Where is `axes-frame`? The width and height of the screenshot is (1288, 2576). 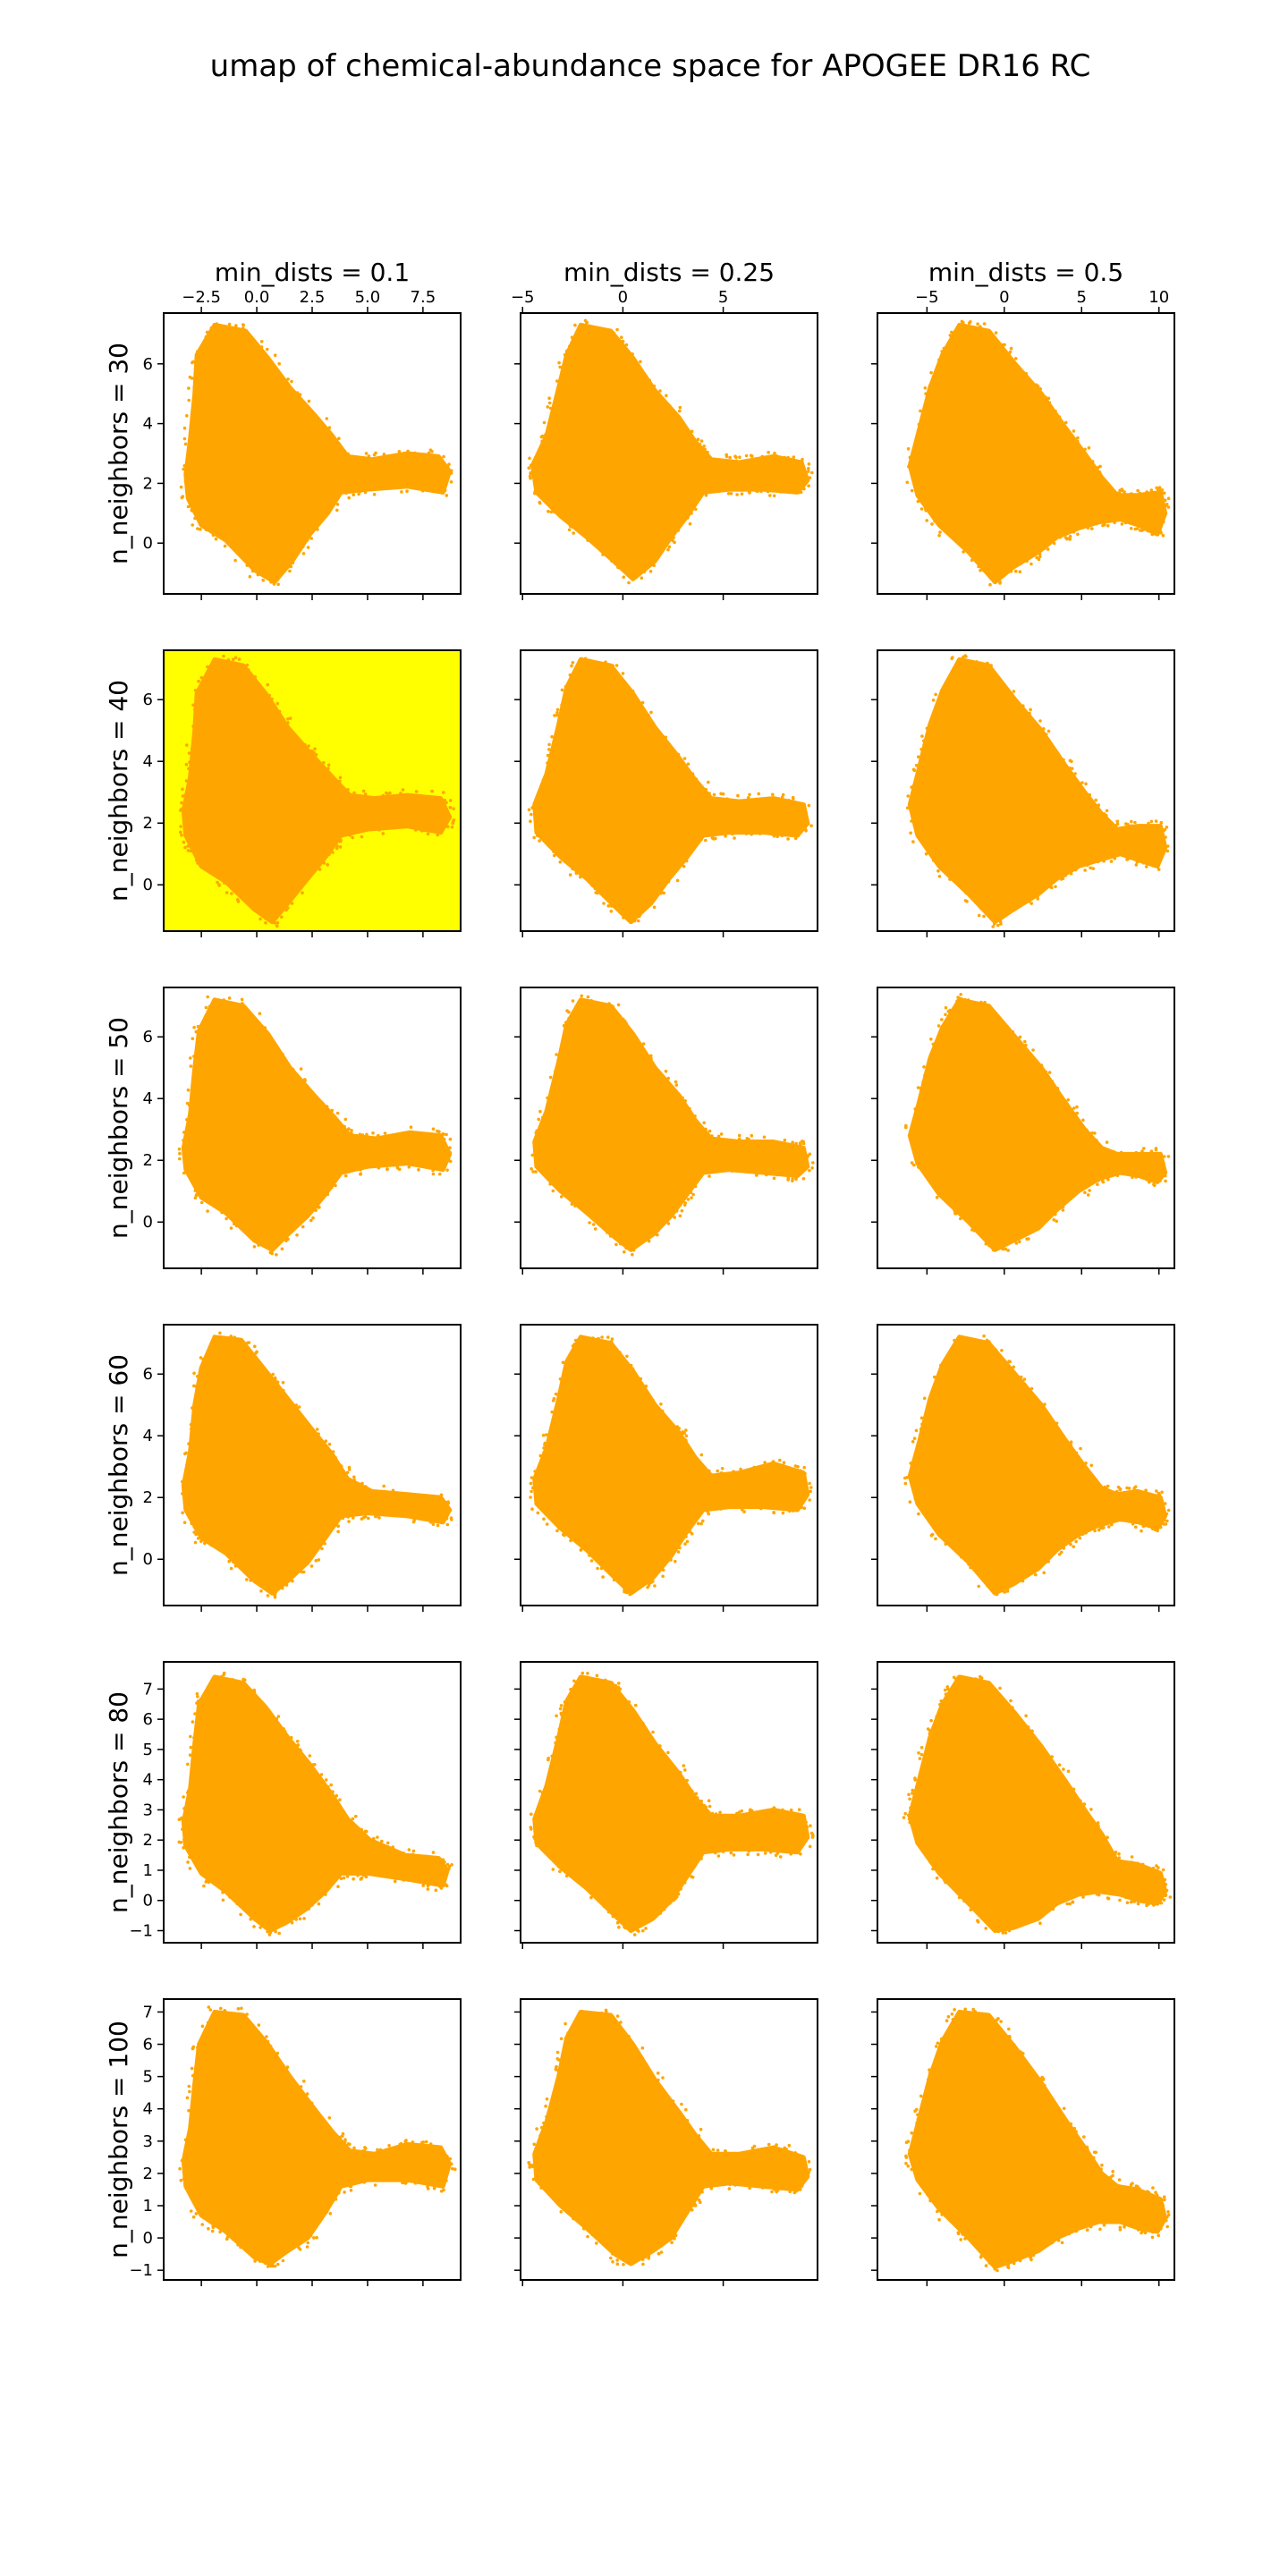
axes-frame is located at coordinates (669, 790).